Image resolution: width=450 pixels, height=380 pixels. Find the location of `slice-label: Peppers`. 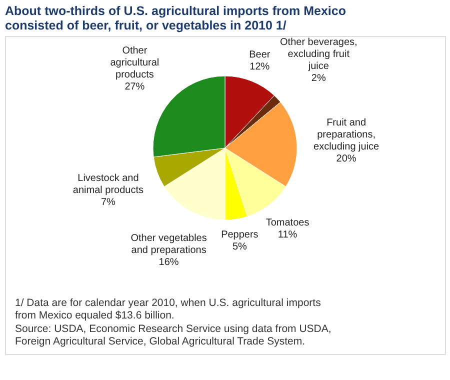

slice-label: Peppers is located at coordinates (239, 235).